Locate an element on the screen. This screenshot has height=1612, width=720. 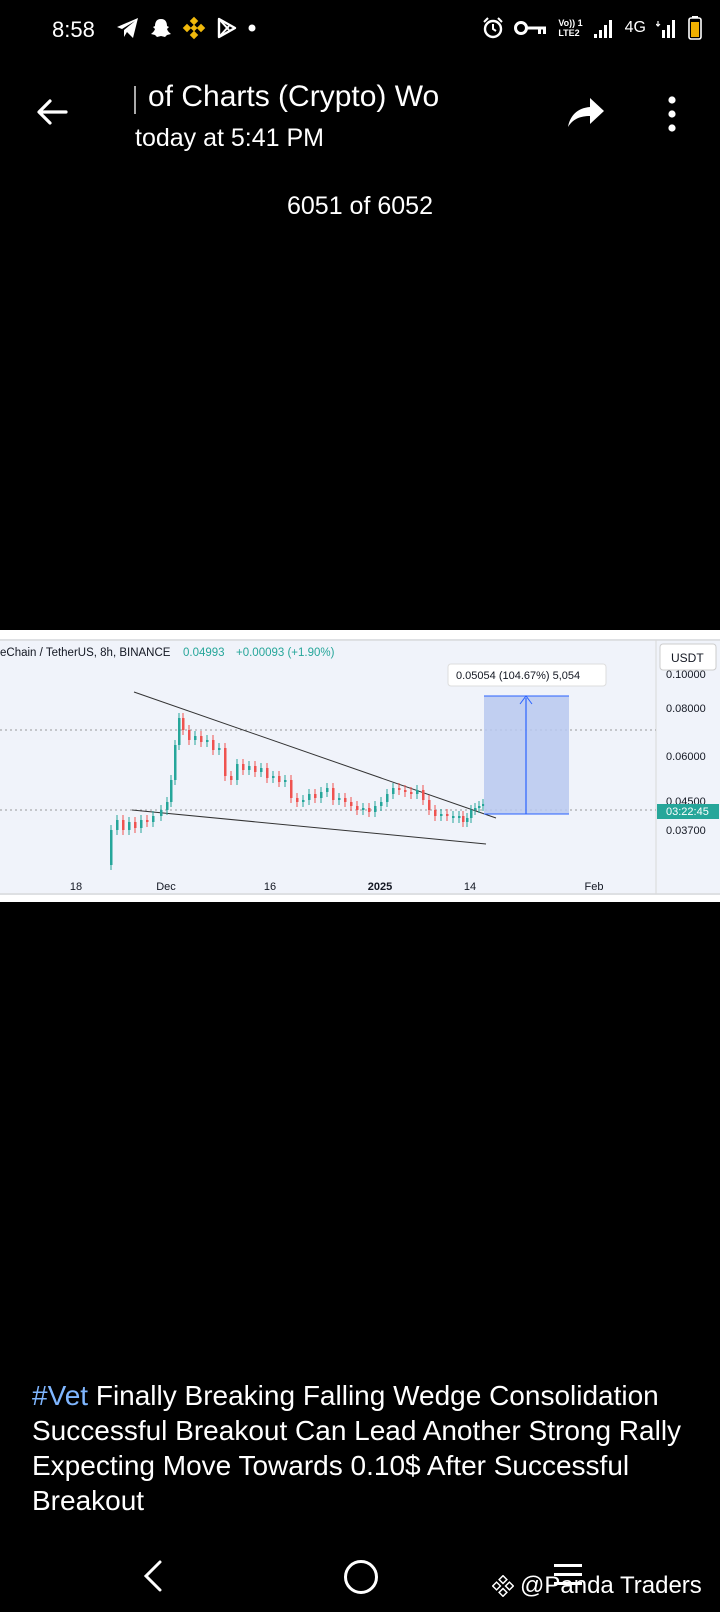
play-store-icon is located at coordinates (227, 28).